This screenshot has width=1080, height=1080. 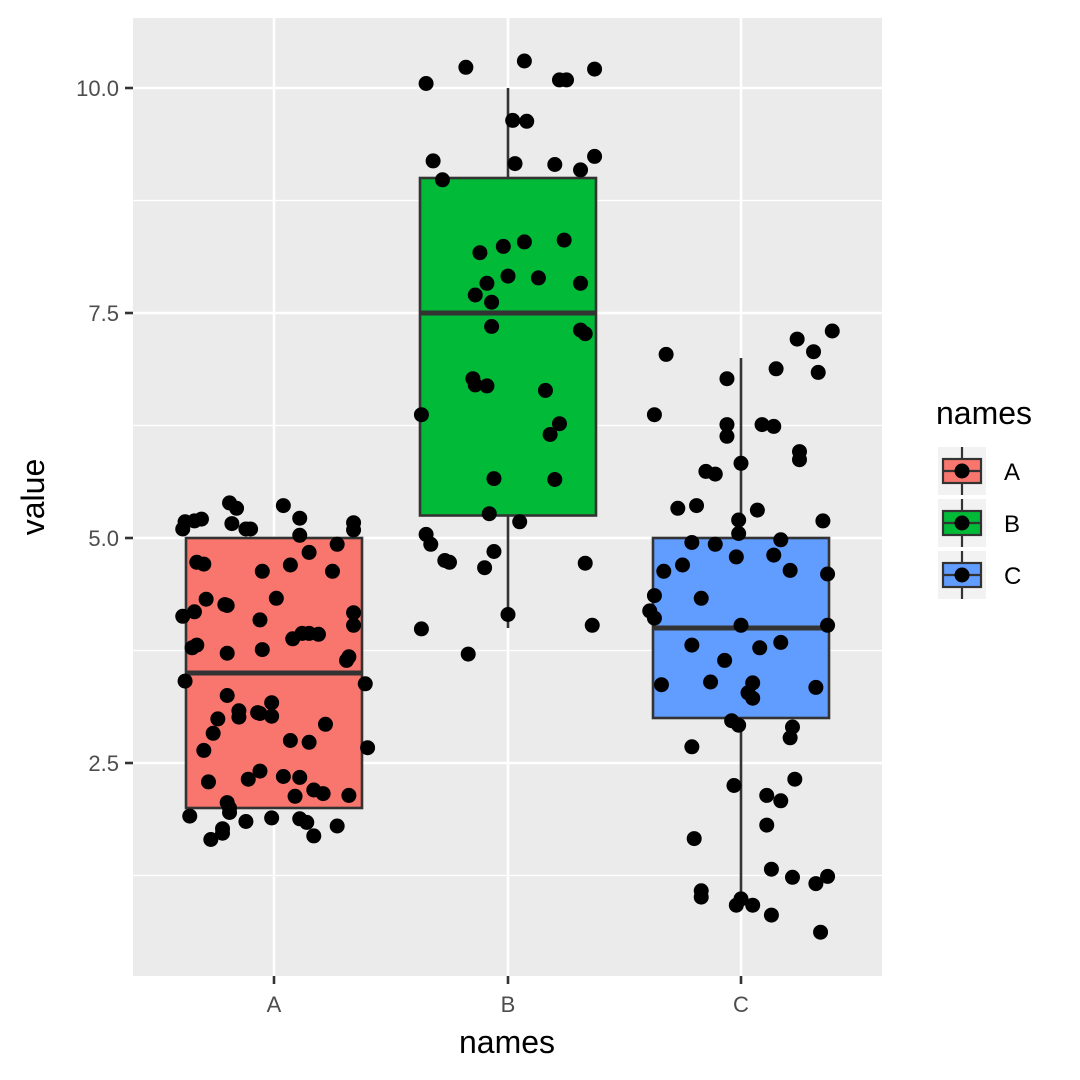 What do you see at coordinates (979, 523) in the screenshot?
I see `legend-item-B: B` at bounding box center [979, 523].